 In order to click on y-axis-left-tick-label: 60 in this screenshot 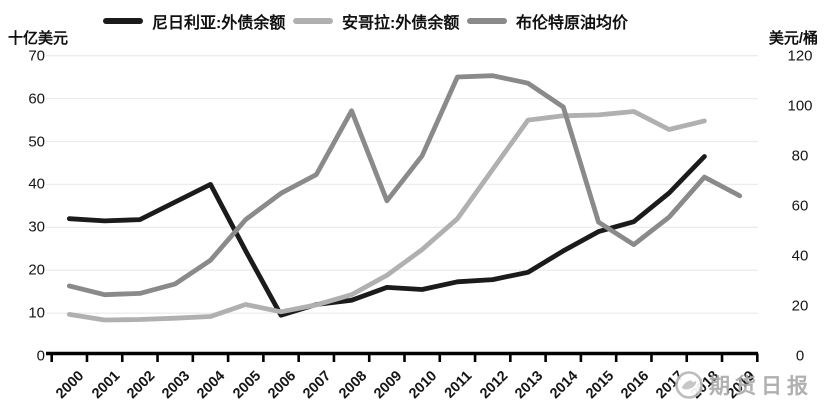, I will do `click(36, 99)`.